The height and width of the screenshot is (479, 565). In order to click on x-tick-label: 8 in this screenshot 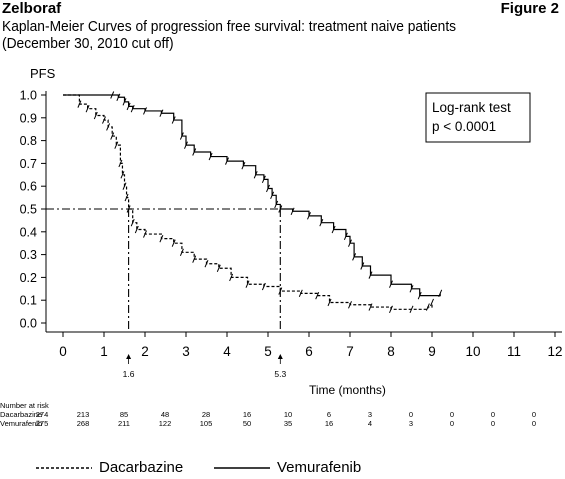, I will do `click(391, 351)`.